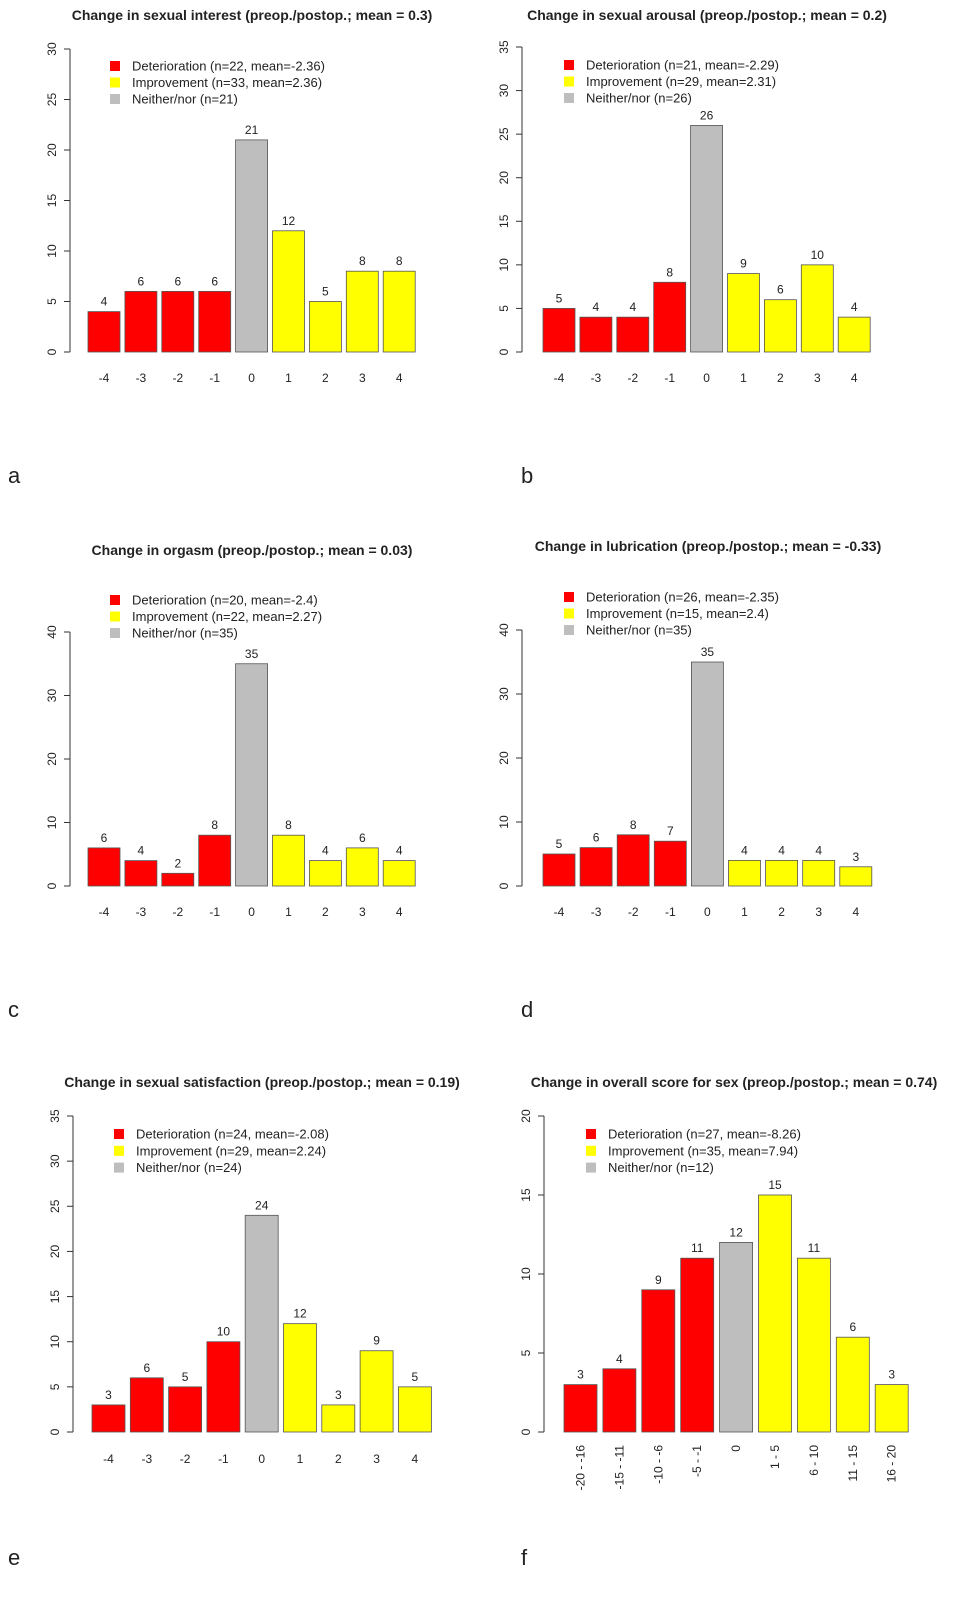  I want to click on y-tick-label: 5, so click(526, 1352).